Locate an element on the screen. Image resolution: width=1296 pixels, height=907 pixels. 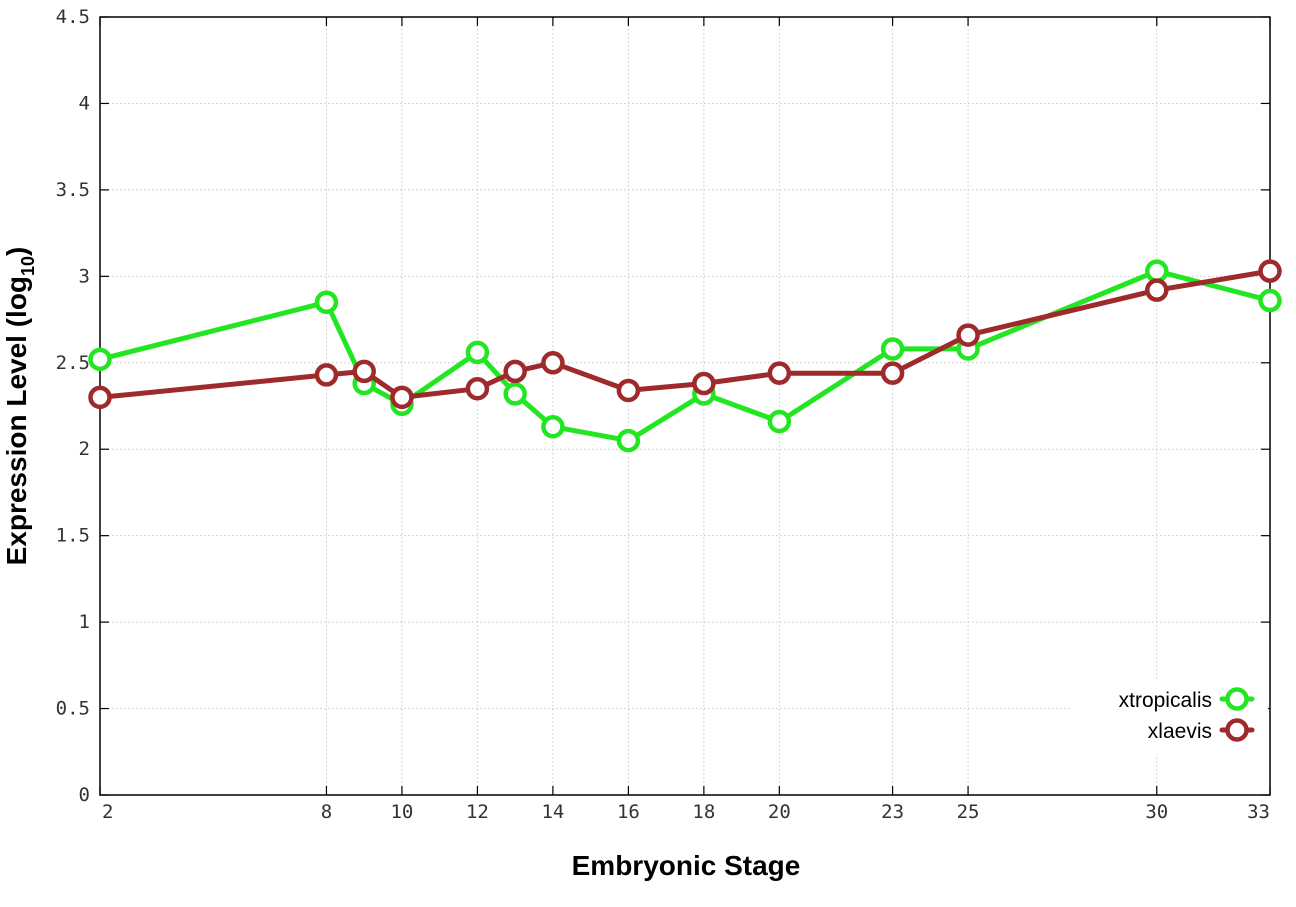
x-axis-title: Embryonic Stage is located at coordinates (686, 865).